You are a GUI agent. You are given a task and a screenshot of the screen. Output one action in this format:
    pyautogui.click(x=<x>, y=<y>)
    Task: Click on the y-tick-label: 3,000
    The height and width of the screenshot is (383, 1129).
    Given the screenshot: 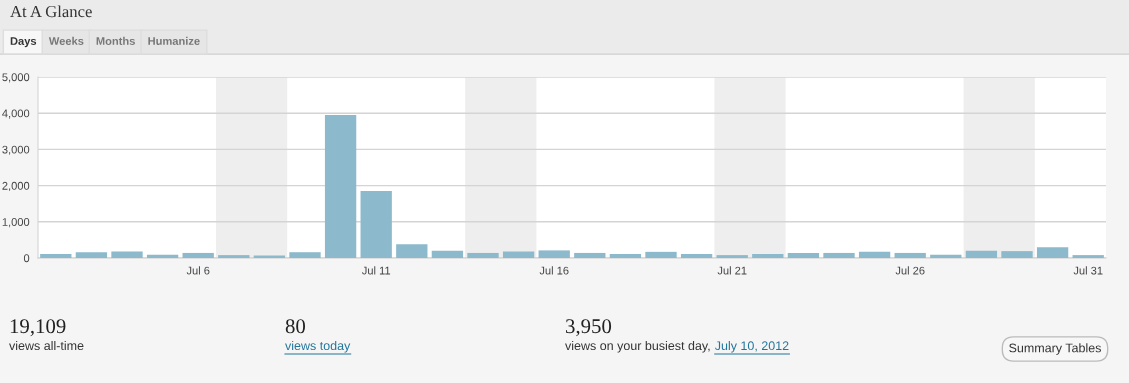 What is the action you would take?
    pyautogui.click(x=16, y=150)
    